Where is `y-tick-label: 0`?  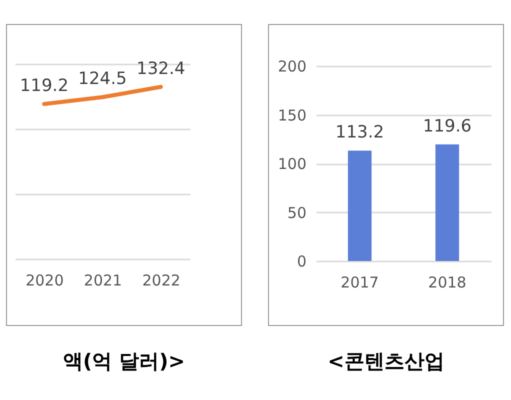
y-tick-label: 0 is located at coordinates (301, 261).